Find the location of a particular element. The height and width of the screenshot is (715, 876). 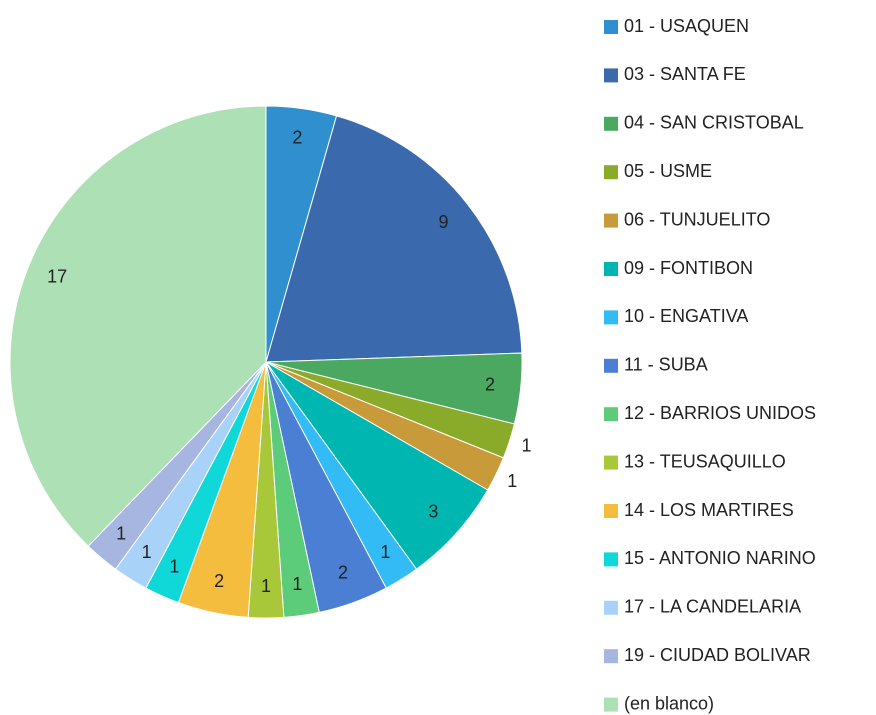

legend-label: 03 - SANTA FE is located at coordinates (685, 74).